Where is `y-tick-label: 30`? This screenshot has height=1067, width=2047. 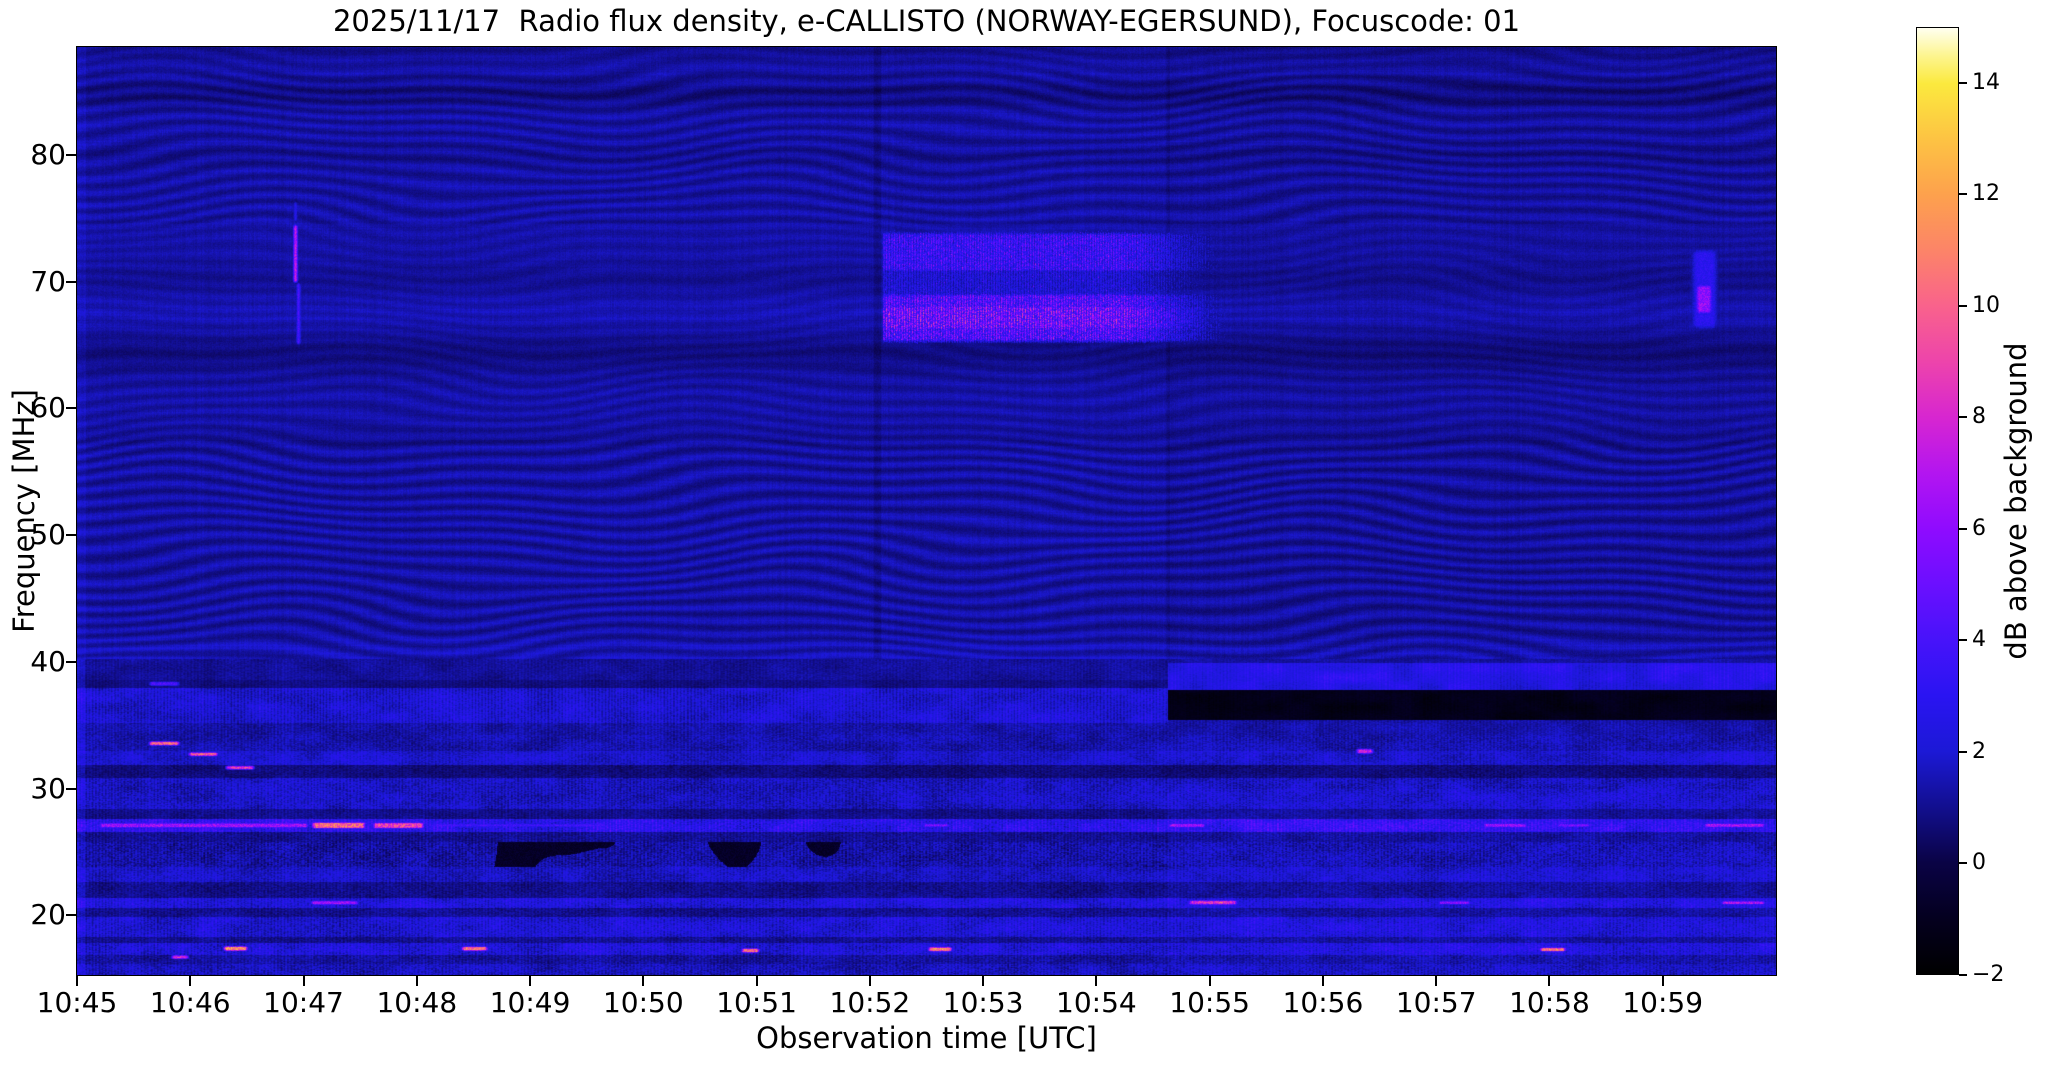 y-tick-label: 30 is located at coordinates (48, 788).